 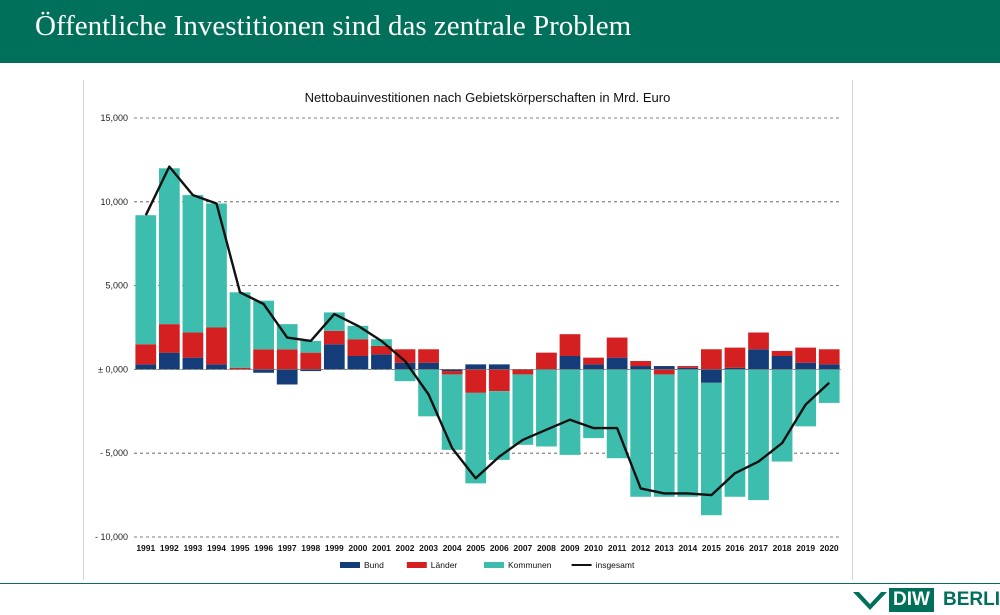 I want to click on x-tick-label: 1998, so click(x=310, y=548).